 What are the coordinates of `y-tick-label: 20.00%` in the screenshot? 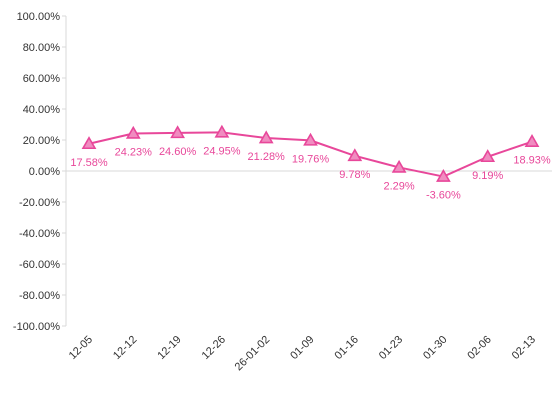 It's located at (42, 141).